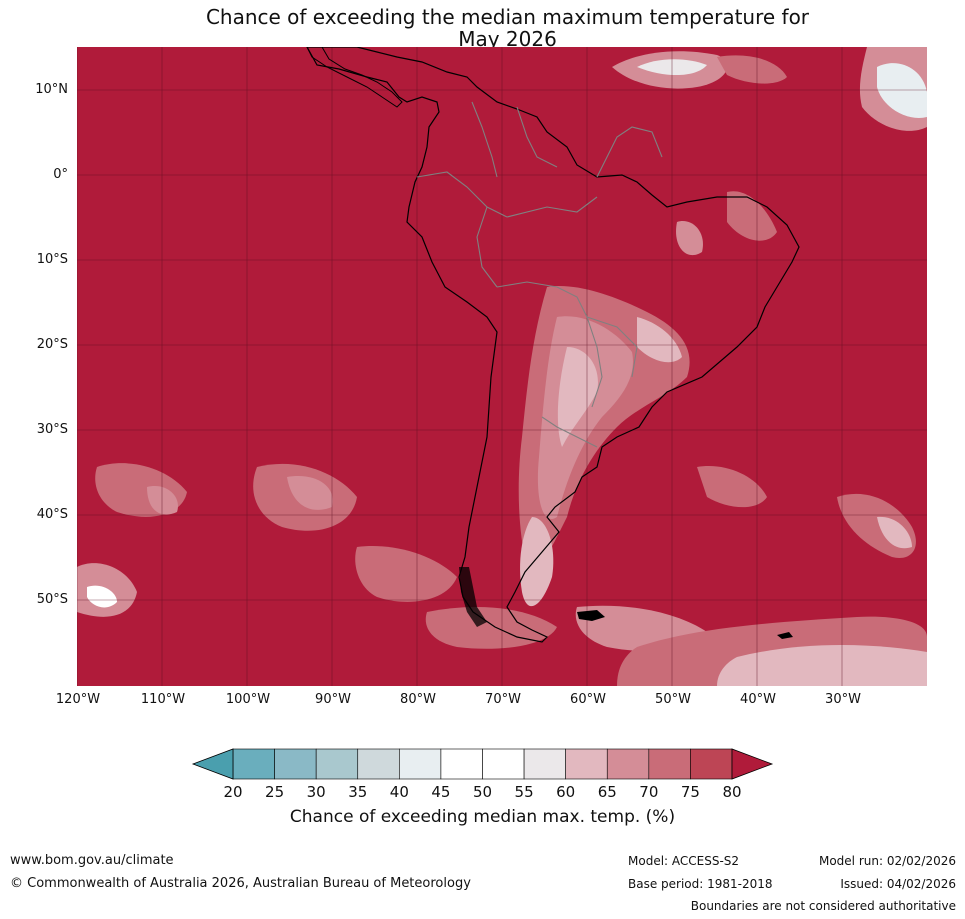 The image size is (965, 919). What do you see at coordinates (591, 615) in the screenshot?
I see `falkland-islands` at bounding box center [591, 615].